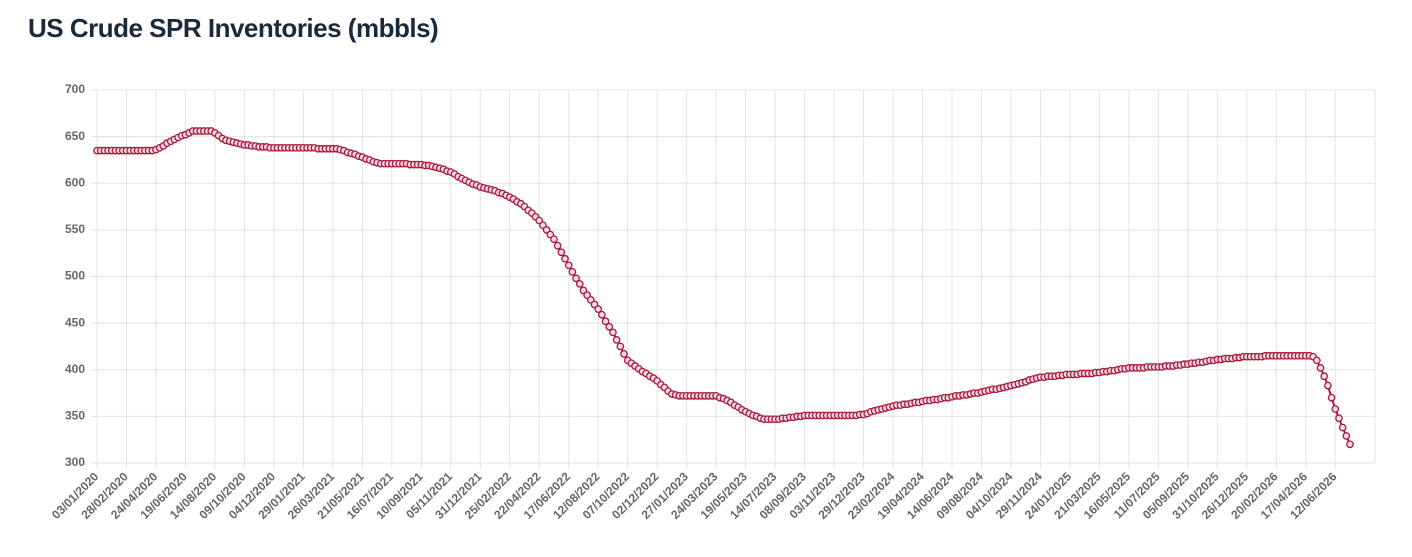 The width and height of the screenshot is (1412, 557). What do you see at coordinates (75, 462) in the screenshot?
I see `y-tick-label: 300` at bounding box center [75, 462].